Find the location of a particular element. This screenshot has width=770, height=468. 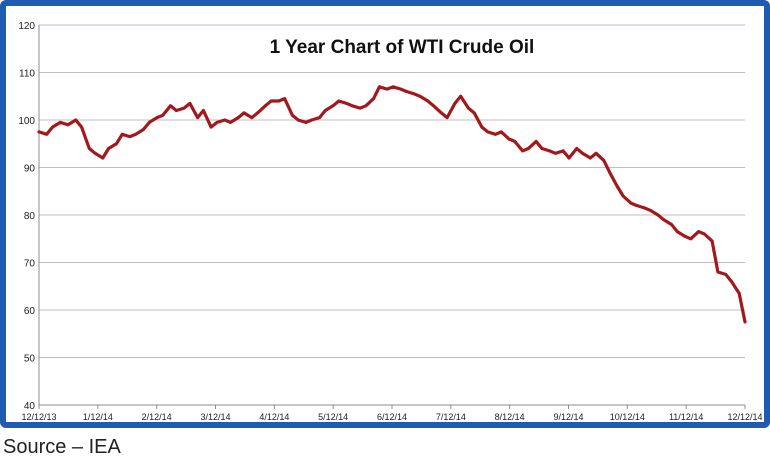

y-tick-label: 100 is located at coordinates (26, 121).